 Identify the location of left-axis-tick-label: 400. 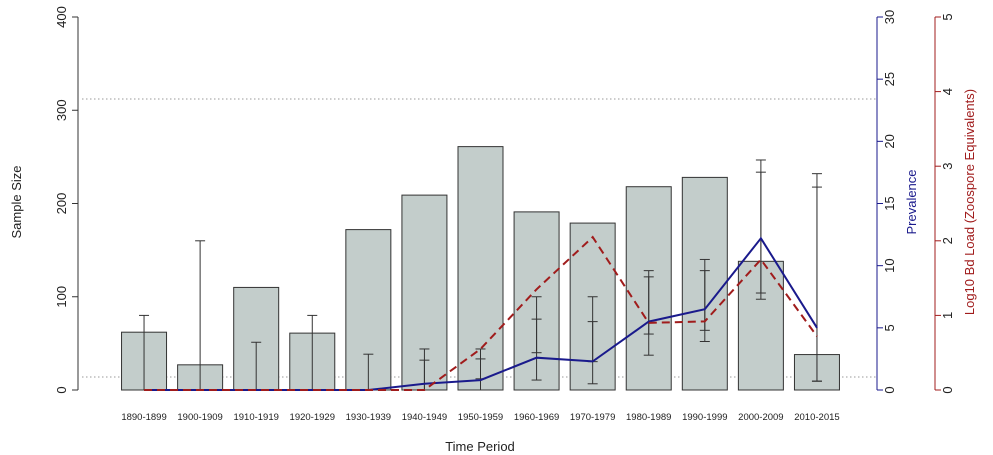
(61, 17).